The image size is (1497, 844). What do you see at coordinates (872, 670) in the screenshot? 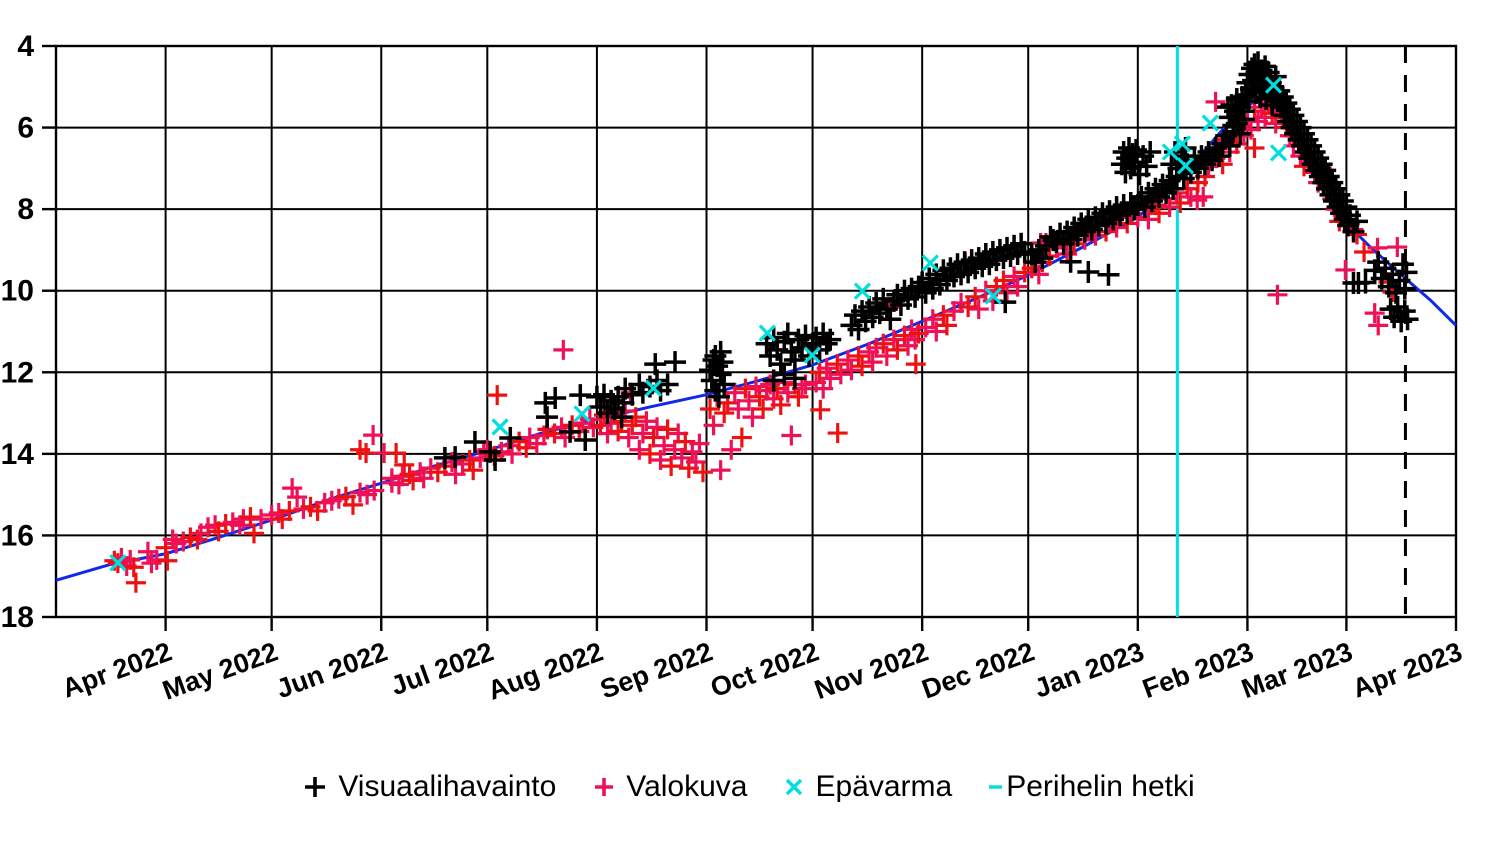
I see `x-tick-label: Nov 2022` at bounding box center [872, 670].